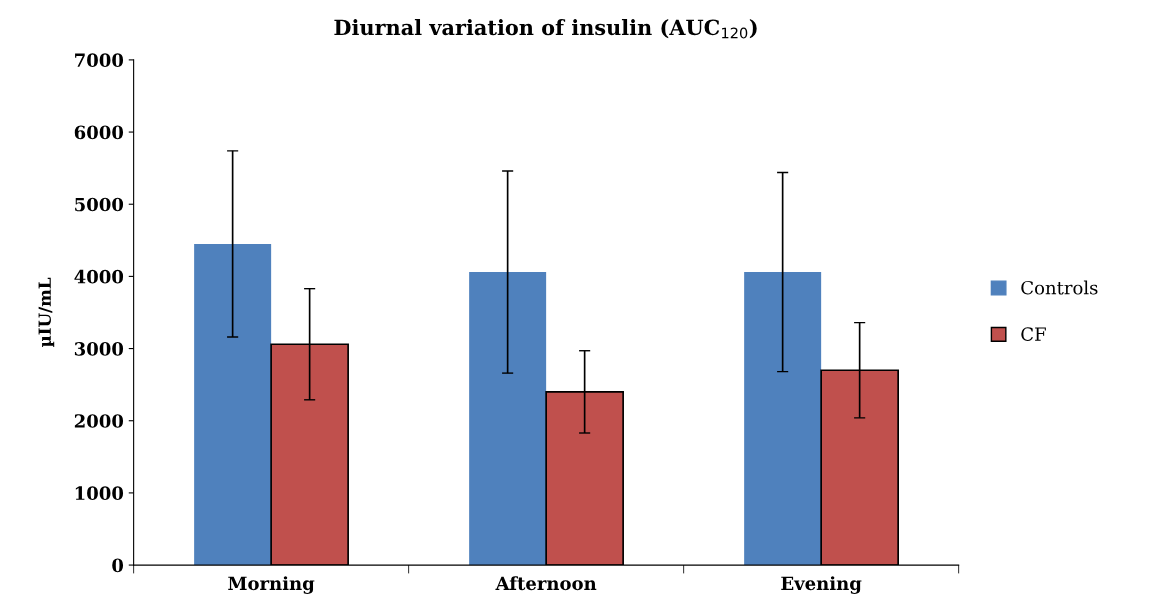  I want to click on chart-title: Diurnal variation of insulin (AUC$_{120}$), so click(545, 29).